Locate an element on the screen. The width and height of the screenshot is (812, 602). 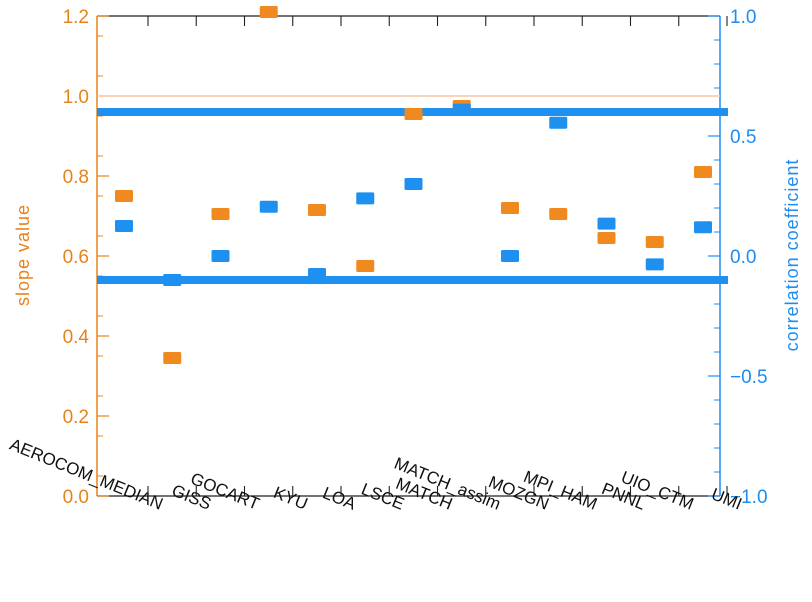
y-axis-right-title: correlation coefficient is located at coordinates (792, 255).